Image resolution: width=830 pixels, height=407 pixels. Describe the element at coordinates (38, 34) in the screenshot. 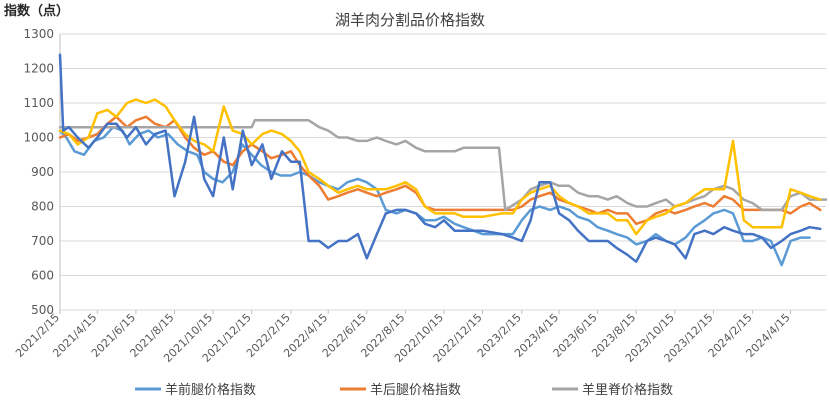

I see `y-tick-label: 1300` at that location.